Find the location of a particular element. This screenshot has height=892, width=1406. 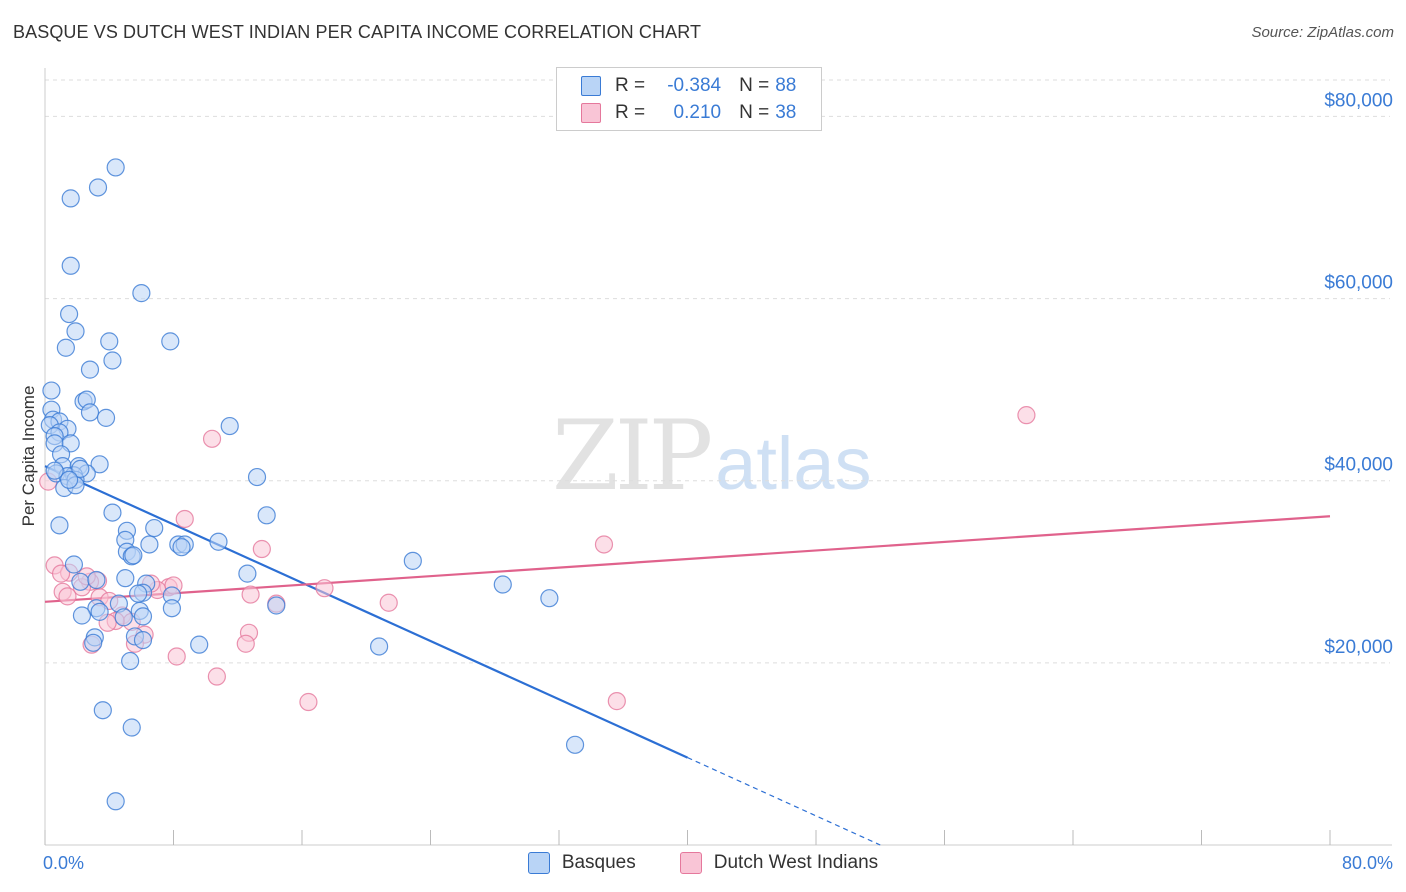

legend-row-dwi: R = 0.210 N = 38 is located at coordinates (688, 113).